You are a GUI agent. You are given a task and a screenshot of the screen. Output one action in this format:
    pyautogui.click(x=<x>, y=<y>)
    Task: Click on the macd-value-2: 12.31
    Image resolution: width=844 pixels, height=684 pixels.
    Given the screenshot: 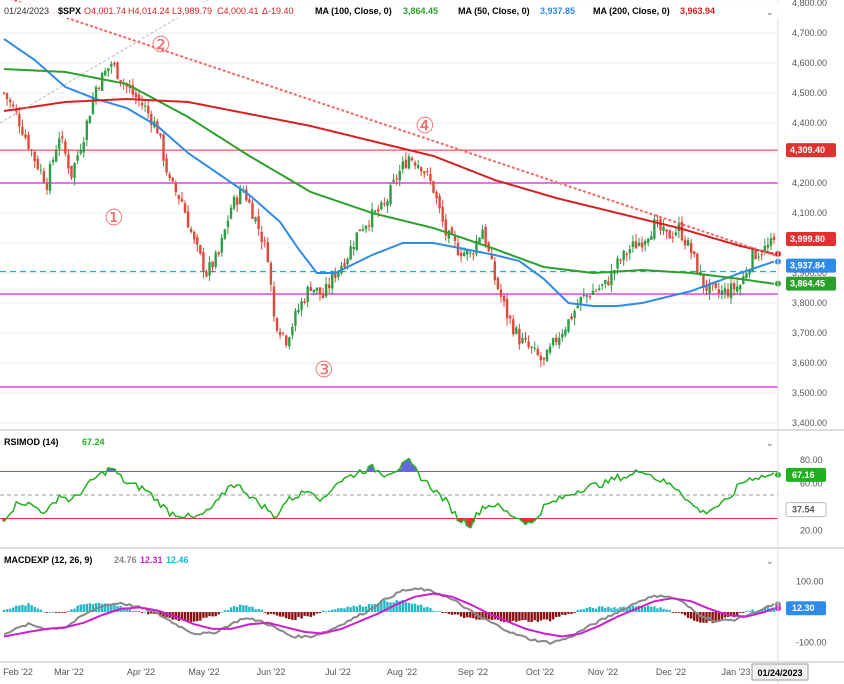 What is the action you would take?
    pyautogui.click(x=151, y=560)
    